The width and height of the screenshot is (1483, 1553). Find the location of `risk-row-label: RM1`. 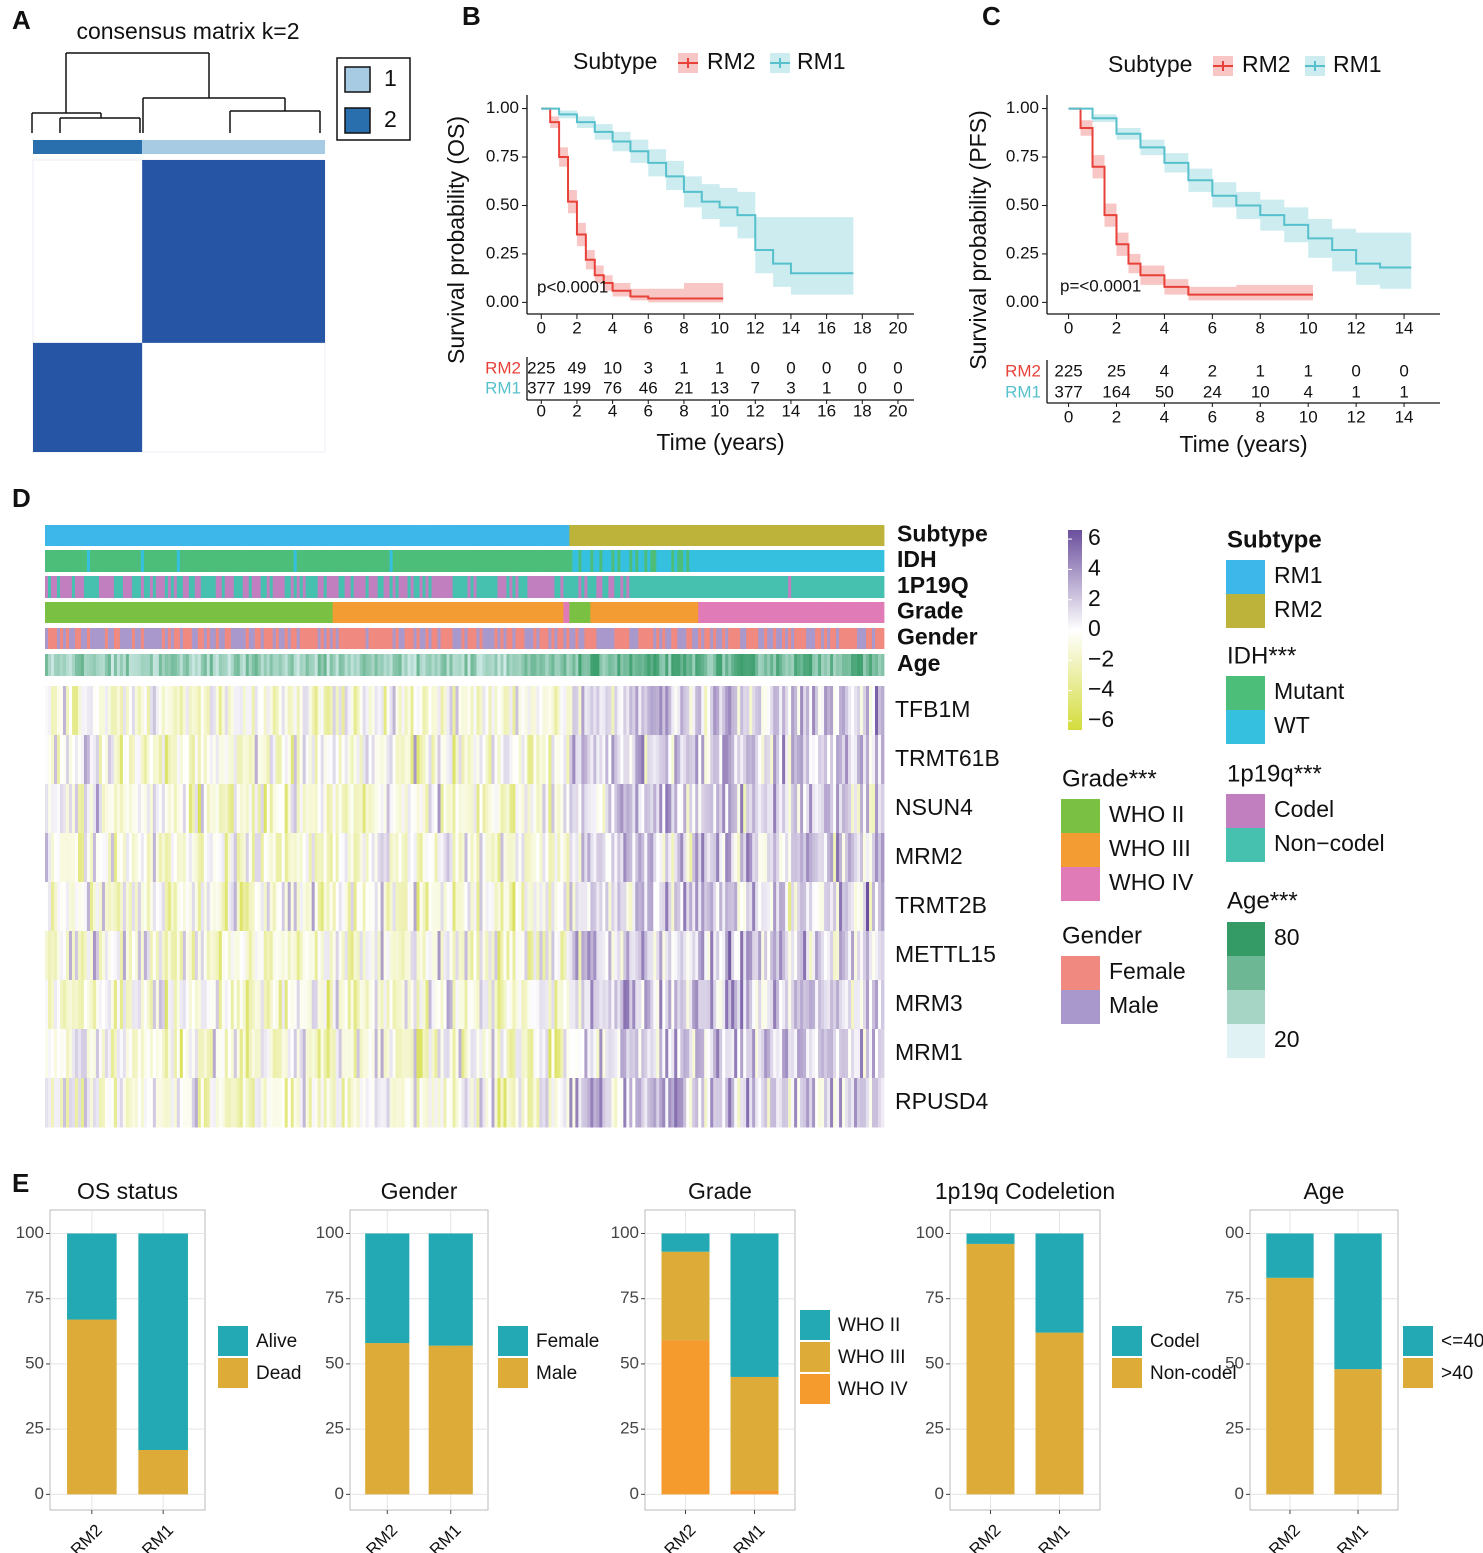

risk-row-label: RM1 is located at coordinates (503, 387).